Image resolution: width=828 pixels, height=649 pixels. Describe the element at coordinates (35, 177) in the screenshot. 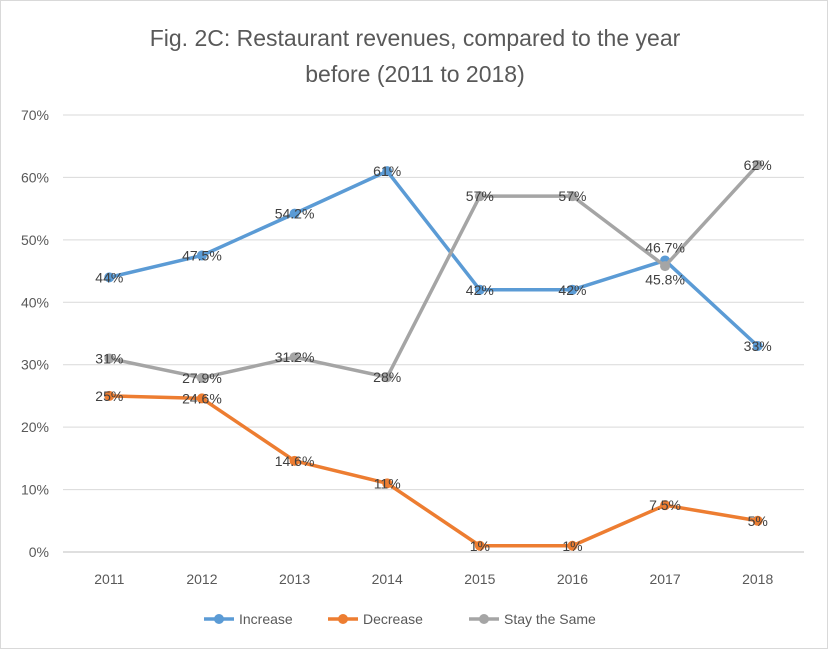

I see `y-tick-label: 60%` at that location.